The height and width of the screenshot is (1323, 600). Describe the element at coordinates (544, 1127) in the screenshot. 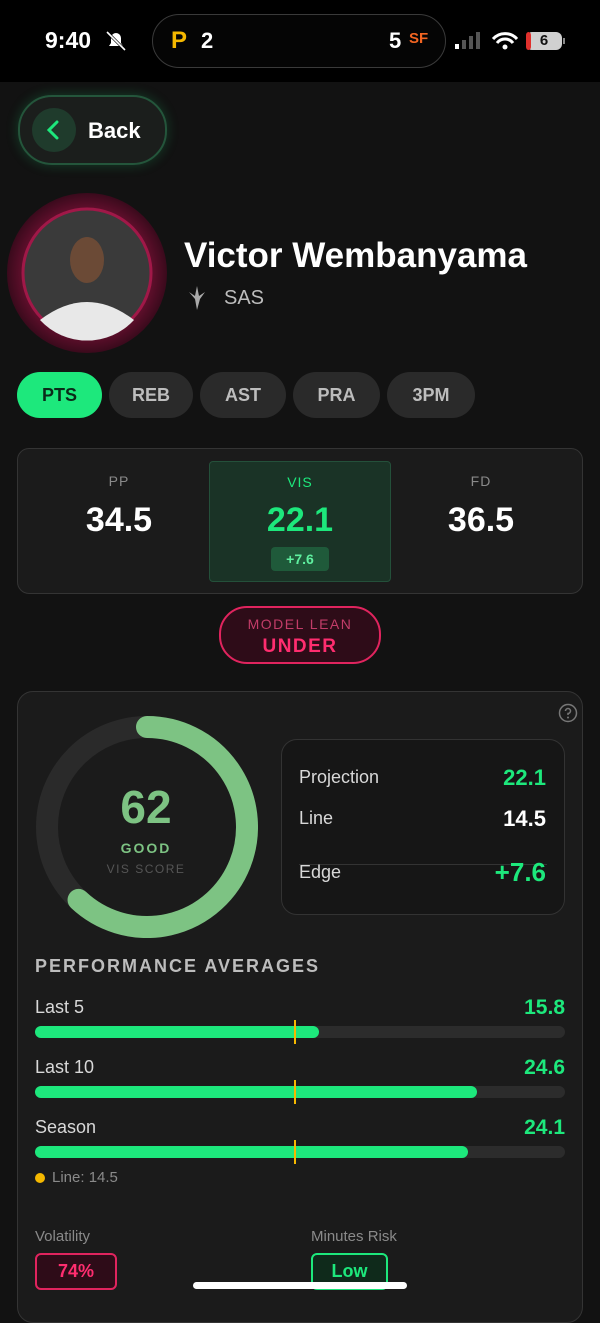

I see `row-value: 24.1` at that location.